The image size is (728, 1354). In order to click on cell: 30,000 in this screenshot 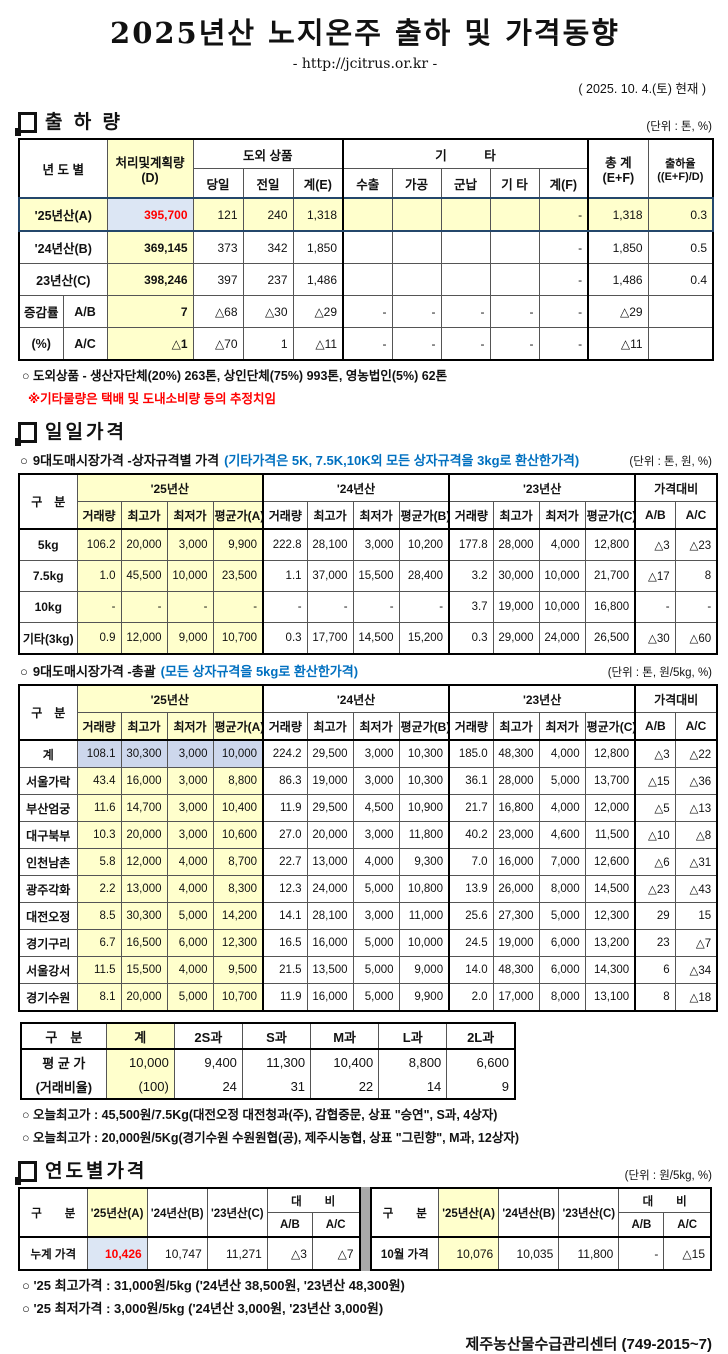, I will do `click(516, 576)`.